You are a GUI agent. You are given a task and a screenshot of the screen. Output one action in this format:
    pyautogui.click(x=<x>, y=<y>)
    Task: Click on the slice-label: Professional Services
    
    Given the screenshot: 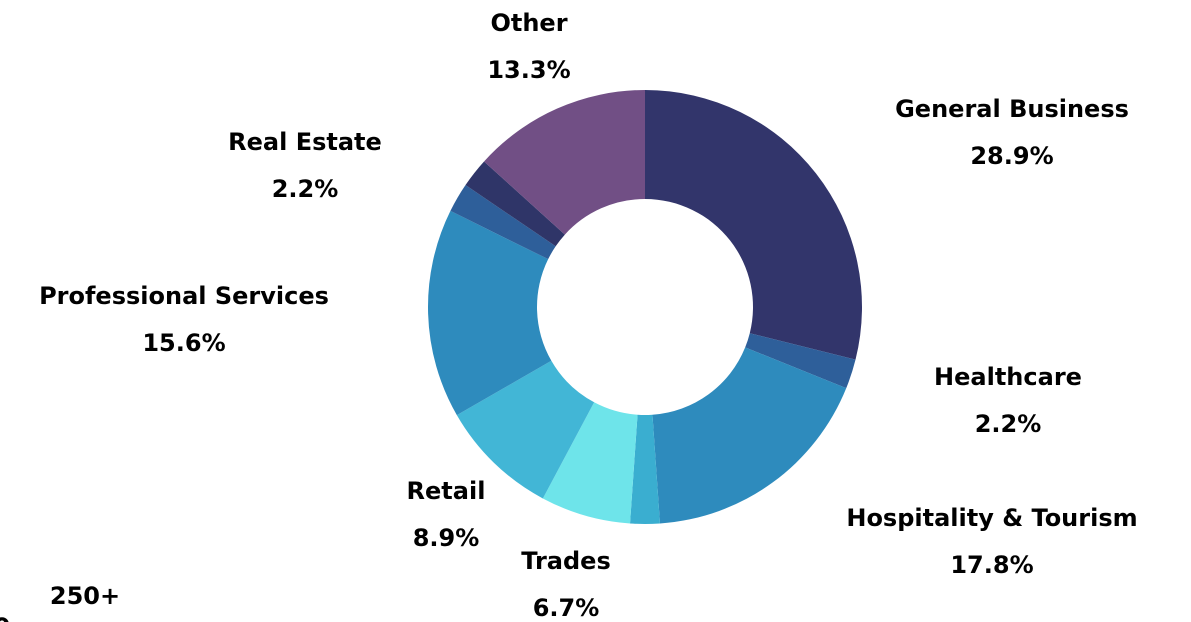 What is the action you would take?
    pyautogui.click(x=184, y=296)
    